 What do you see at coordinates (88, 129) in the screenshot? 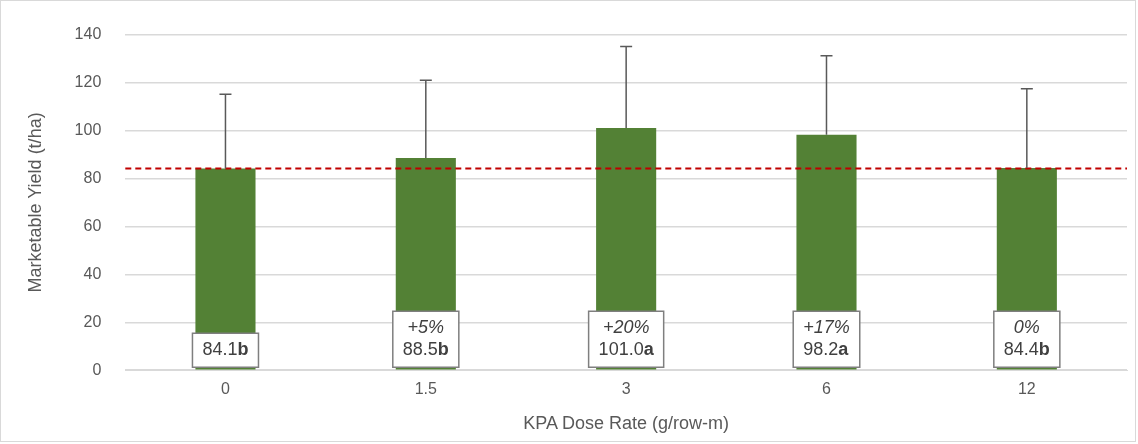
I see `y-tick-label: 100` at bounding box center [88, 129].